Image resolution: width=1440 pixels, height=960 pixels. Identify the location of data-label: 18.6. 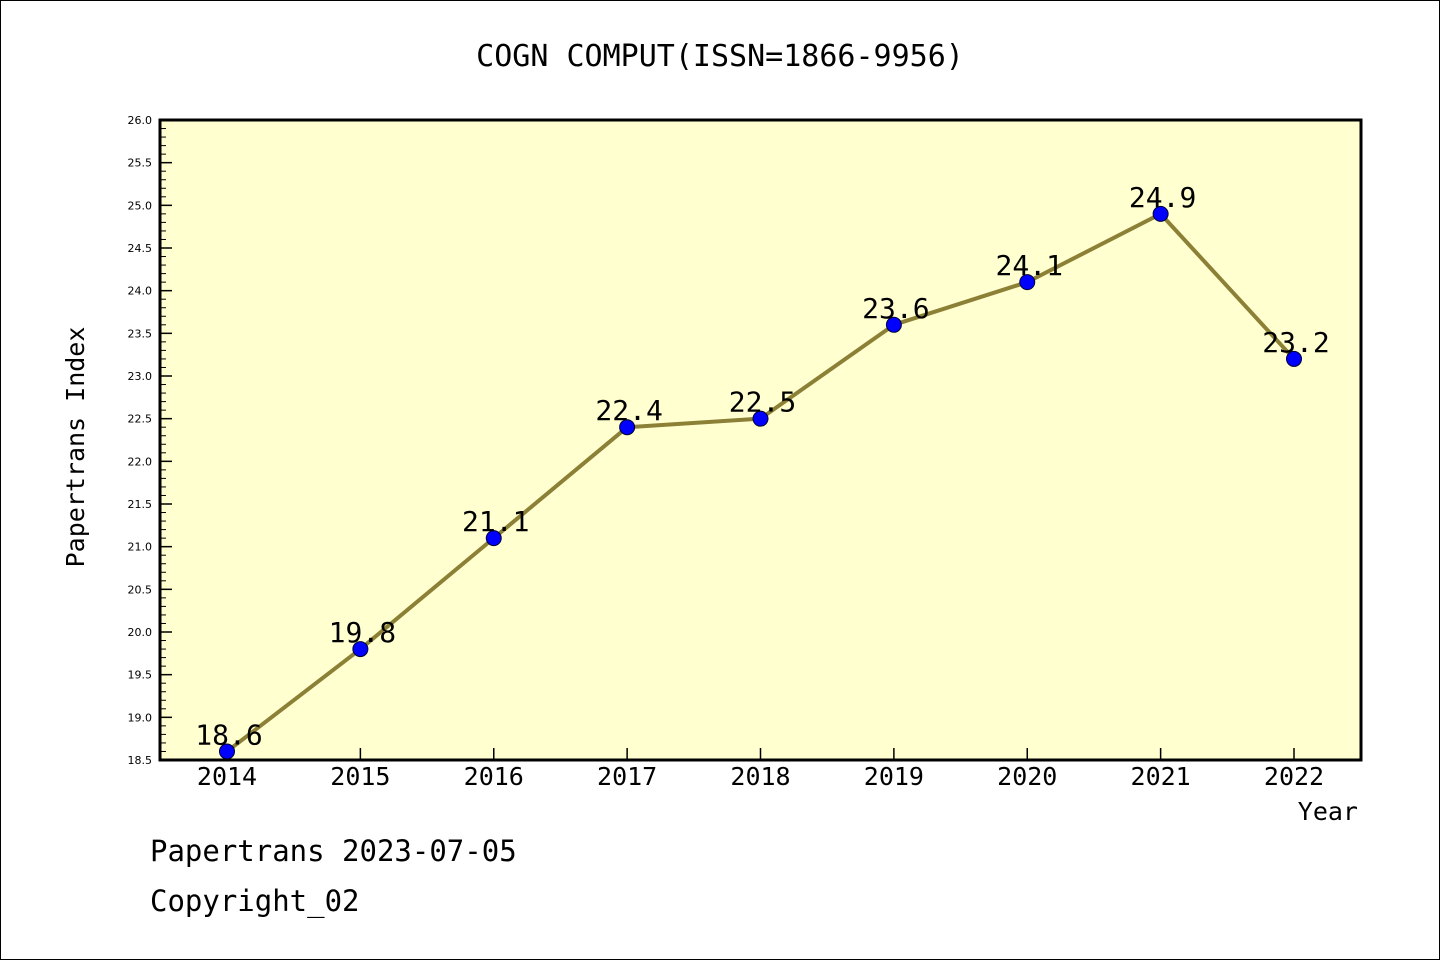
(228, 734).